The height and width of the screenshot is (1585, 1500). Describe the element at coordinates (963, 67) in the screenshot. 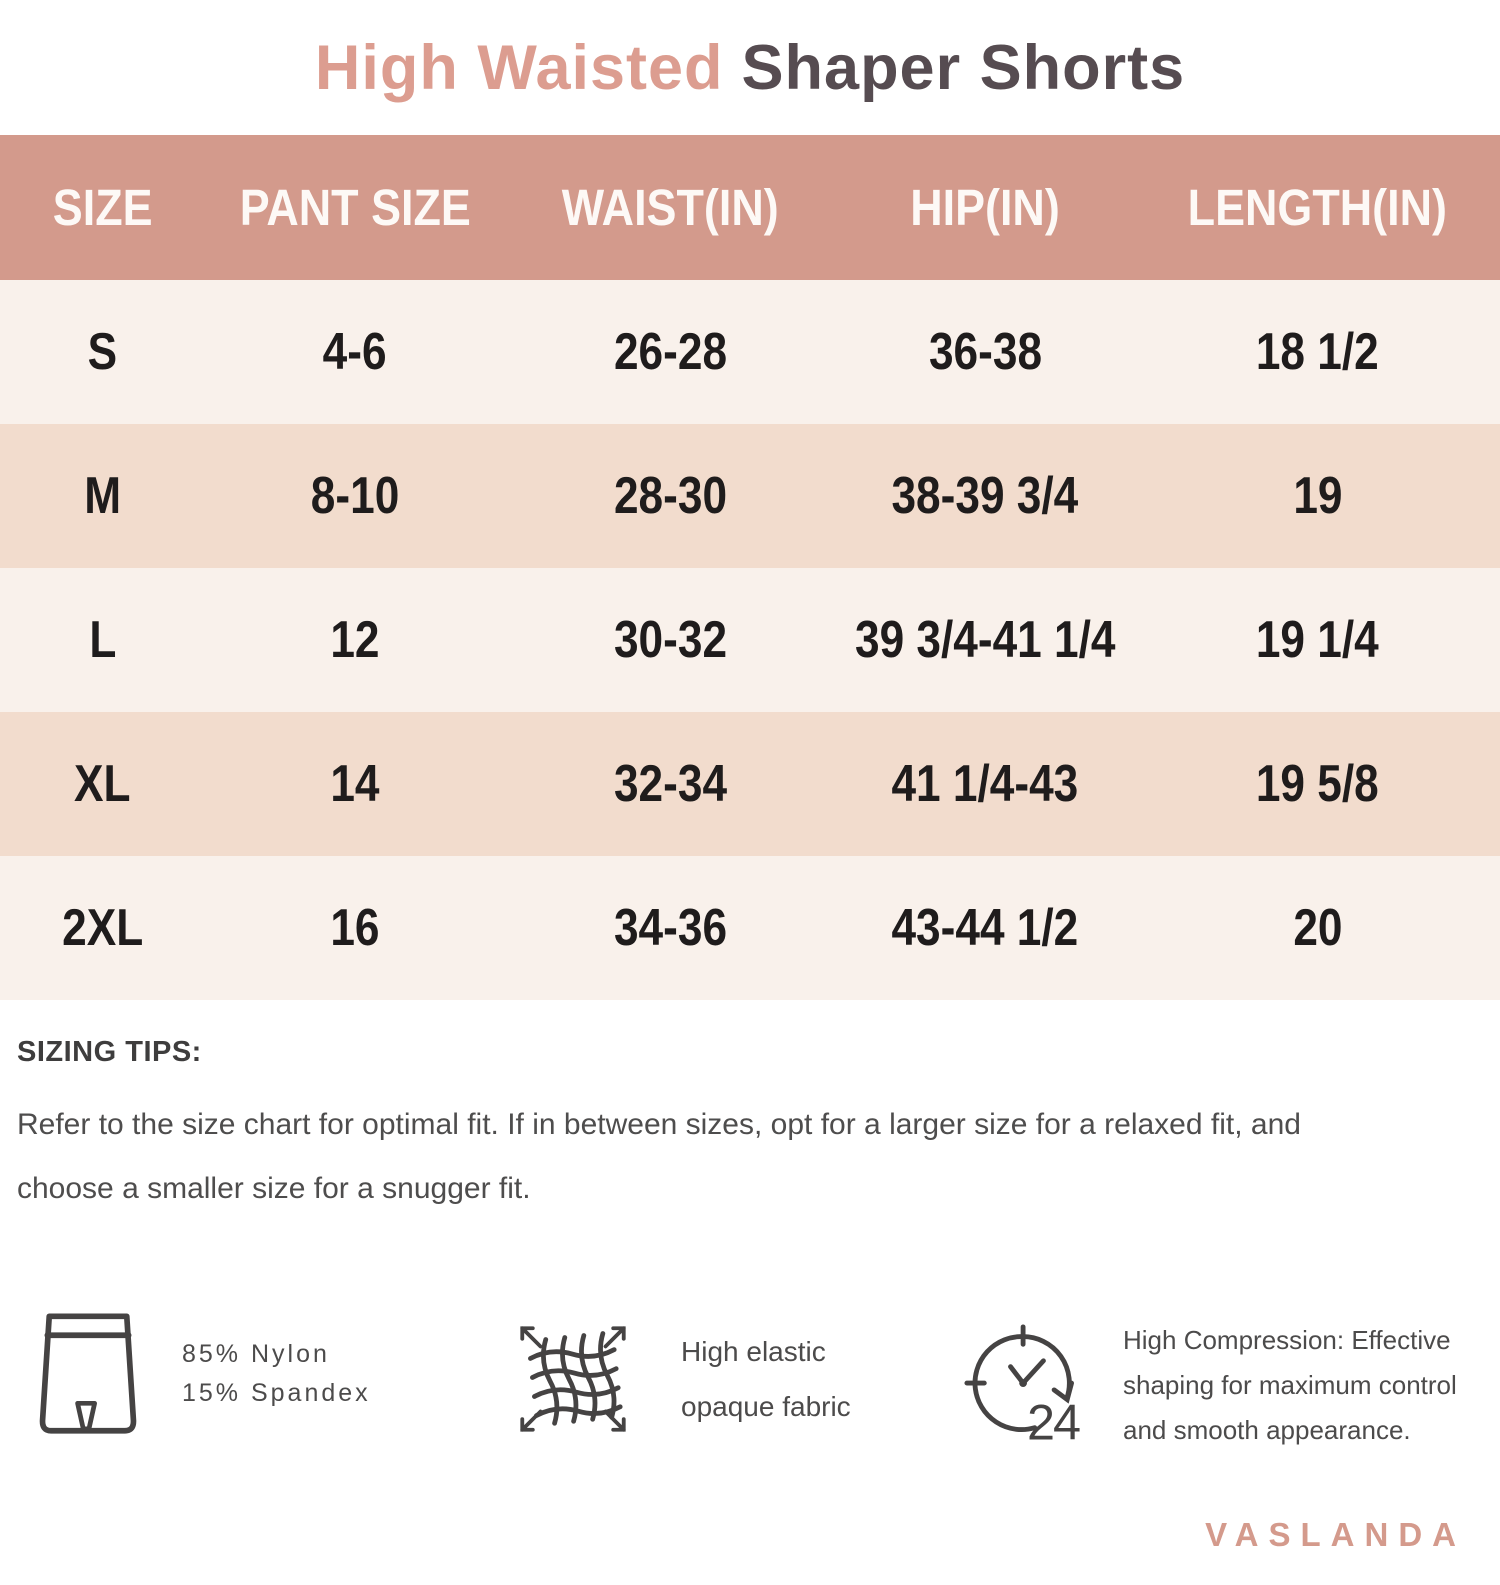

I see `title-rest: Shaper Shorts` at that location.